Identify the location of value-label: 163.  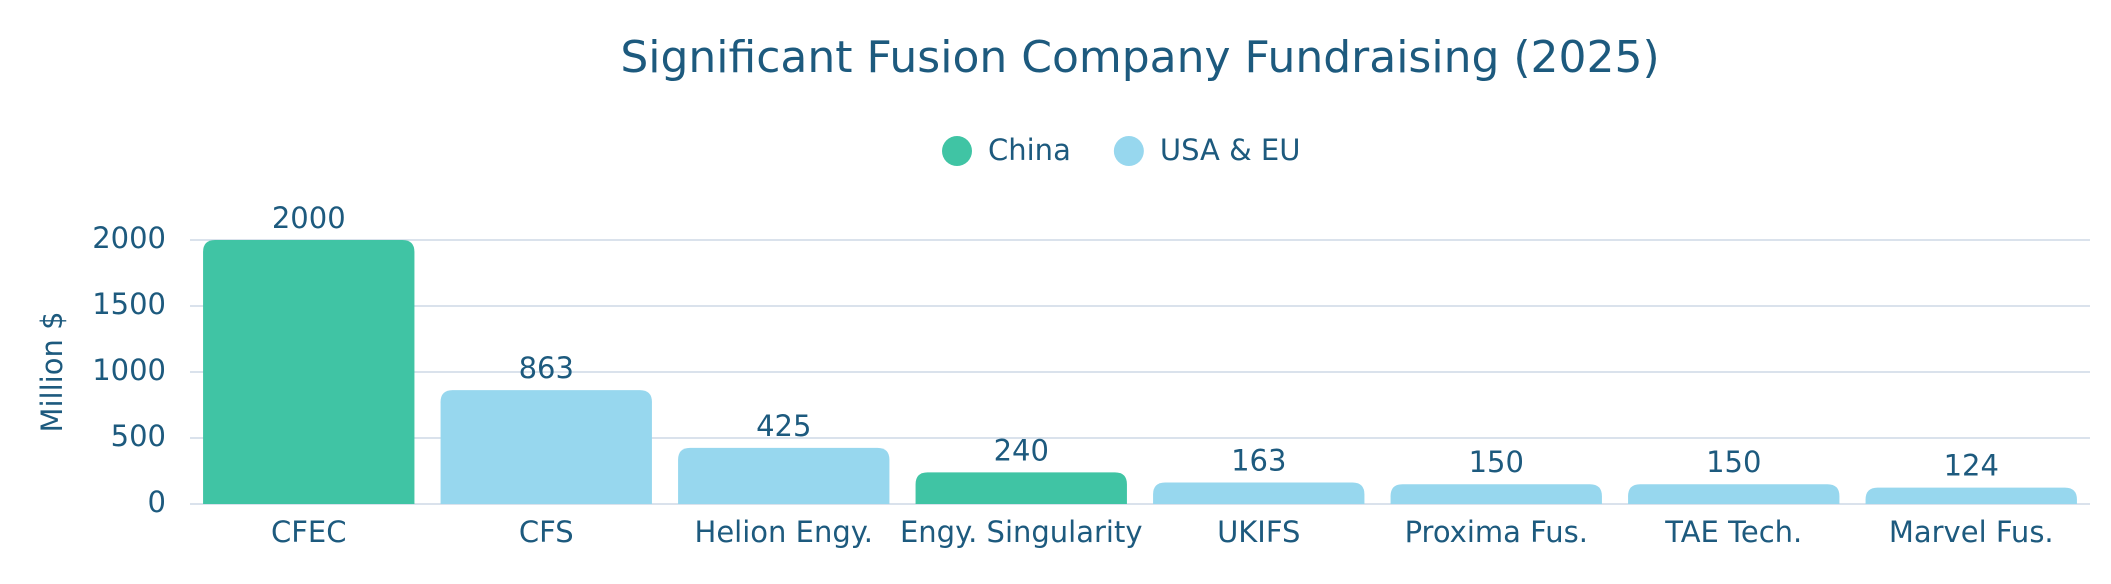
(1258, 460).